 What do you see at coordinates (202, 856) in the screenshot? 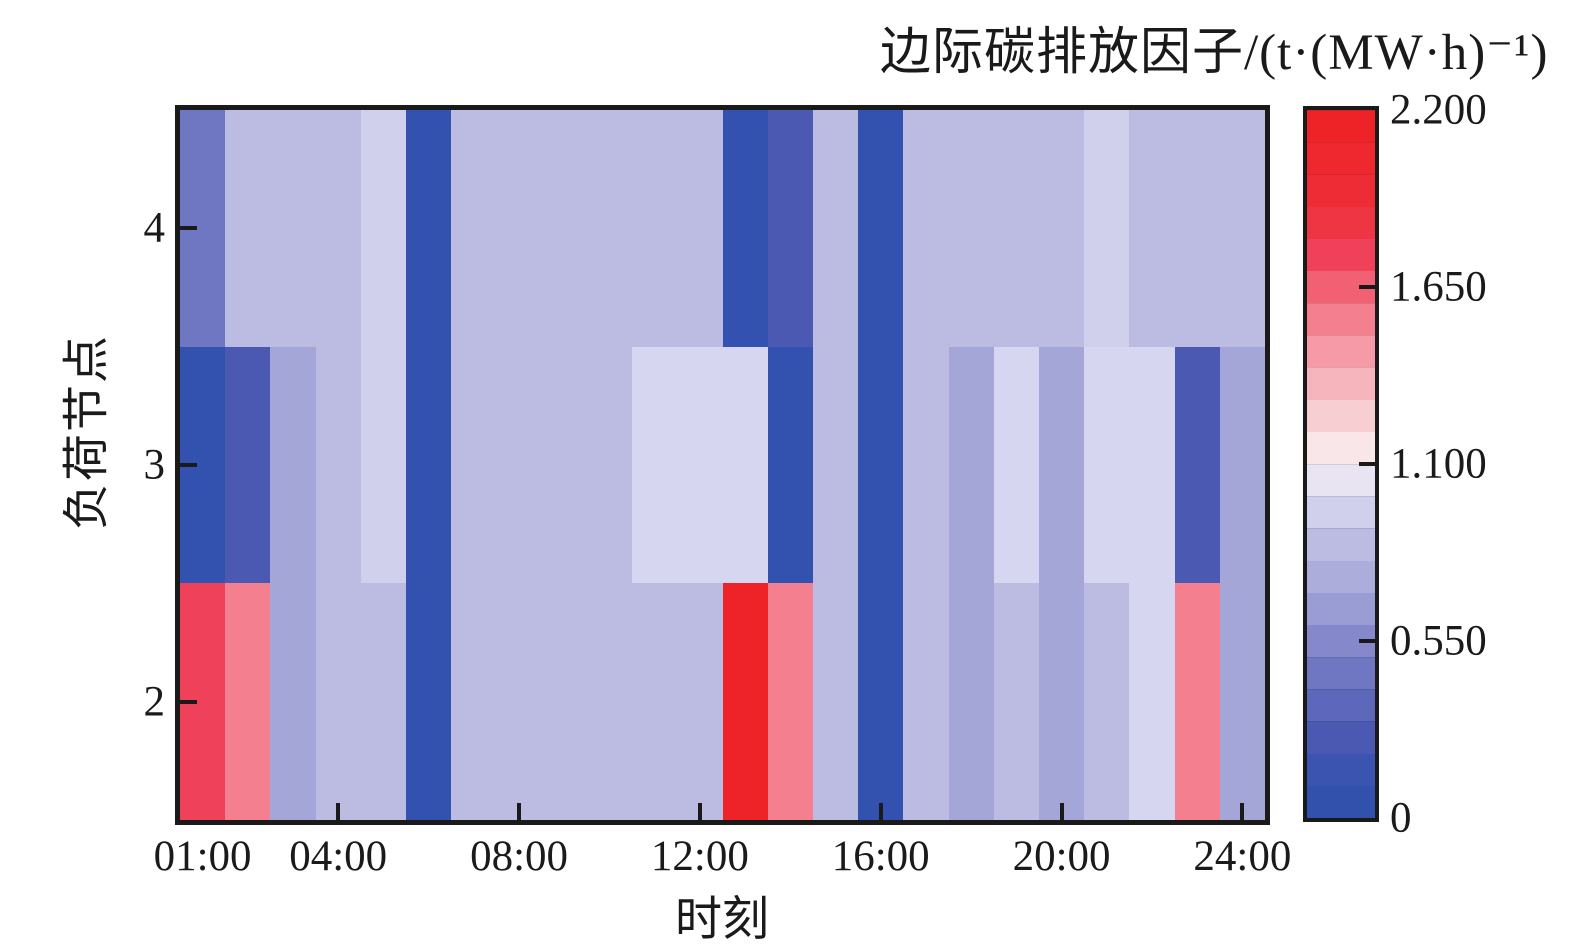
I see `x-tick-label: 01:00` at bounding box center [202, 856].